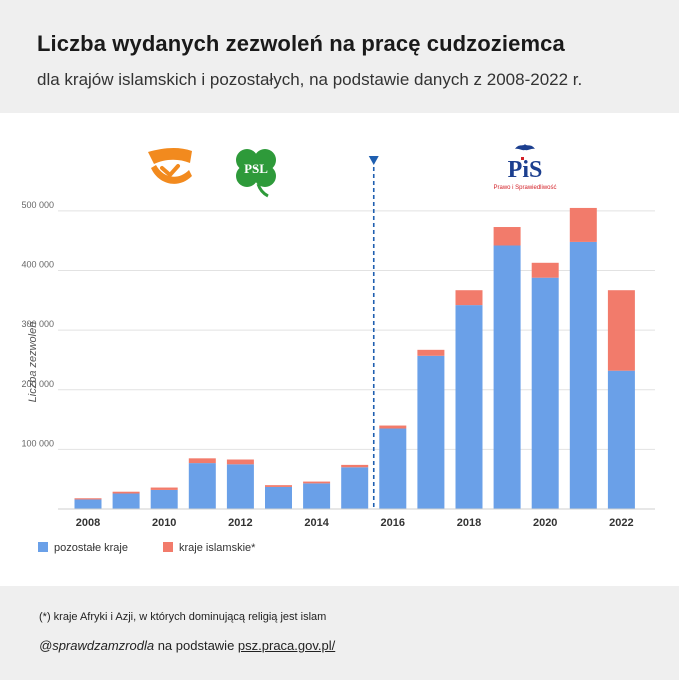 The image size is (679, 680). What do you see at coordinates (196, 645) in the screenshot?
I see `source-text: na podstawie` at bounding box center [196, 645].